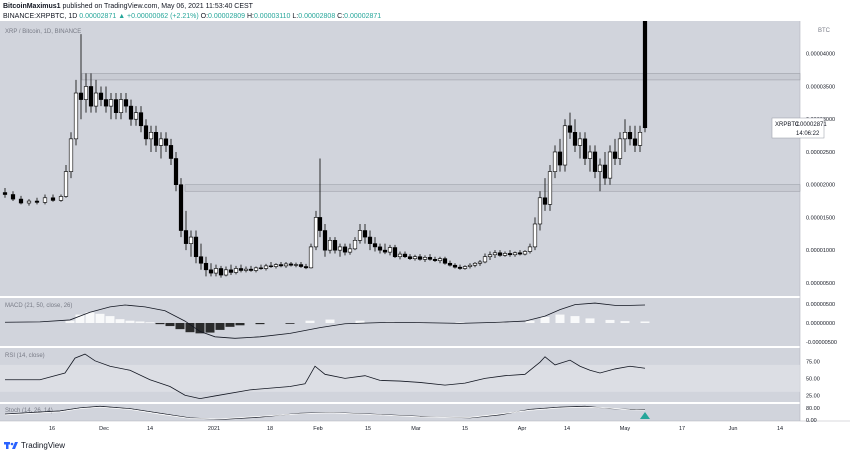  I want to click on time-axis-labels: 16 Dec 14 2021 18 Feb 15 Mar 15 Apr 14 May 17 Jun 14, so click(416, 429).